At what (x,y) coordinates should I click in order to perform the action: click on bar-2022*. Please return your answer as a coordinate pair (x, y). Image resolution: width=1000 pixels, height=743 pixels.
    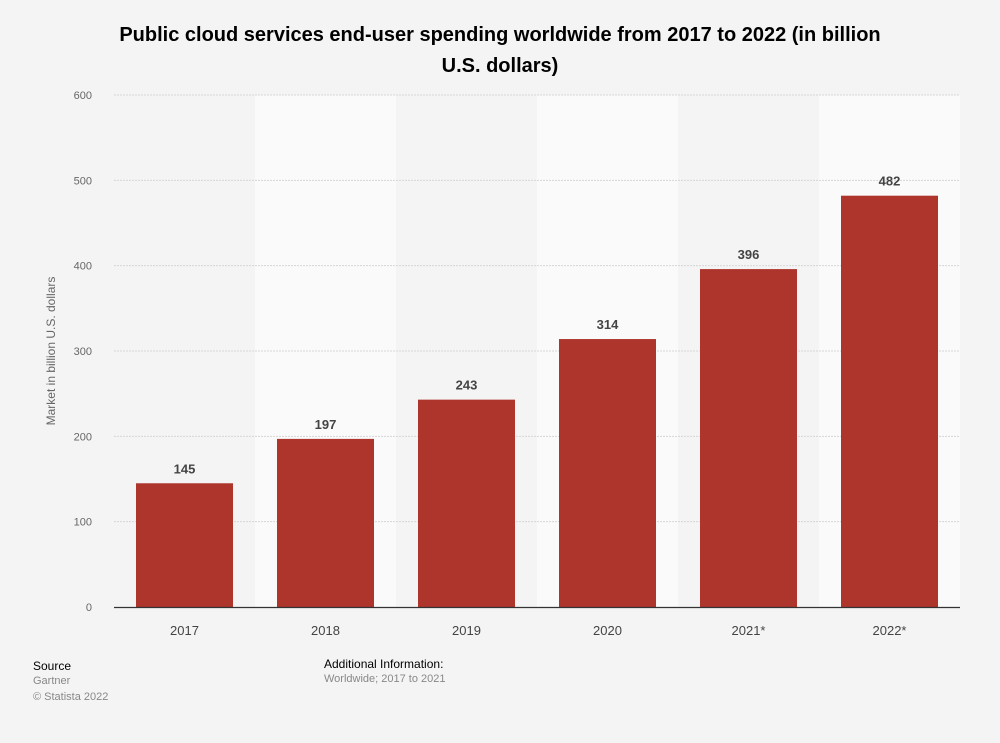
    Looking at the image, I should click on (889, 401).